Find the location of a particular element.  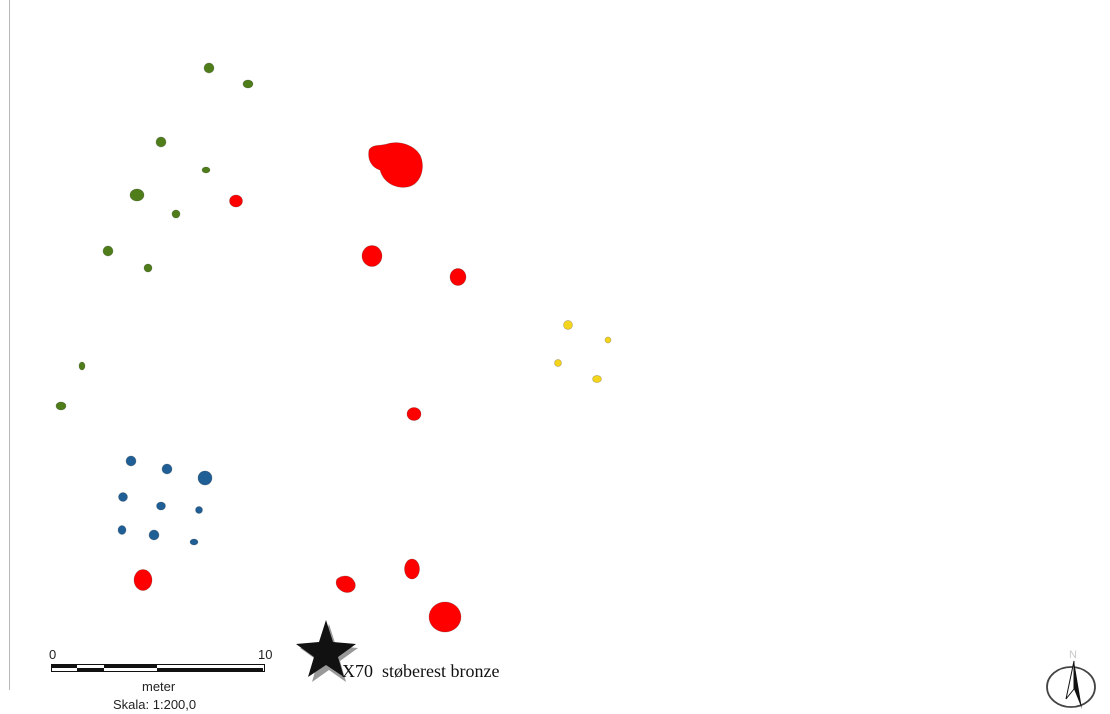

find-description: støberest bronze is located at coordinates (441, 671).